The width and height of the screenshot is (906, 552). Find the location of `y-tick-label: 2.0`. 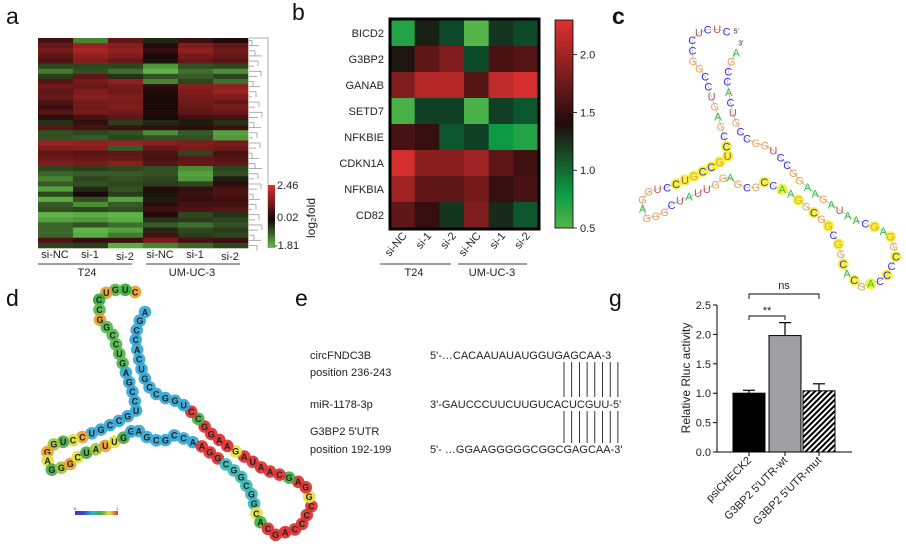

y-tick-label: 2.0 is located at coordinates (703, 335).